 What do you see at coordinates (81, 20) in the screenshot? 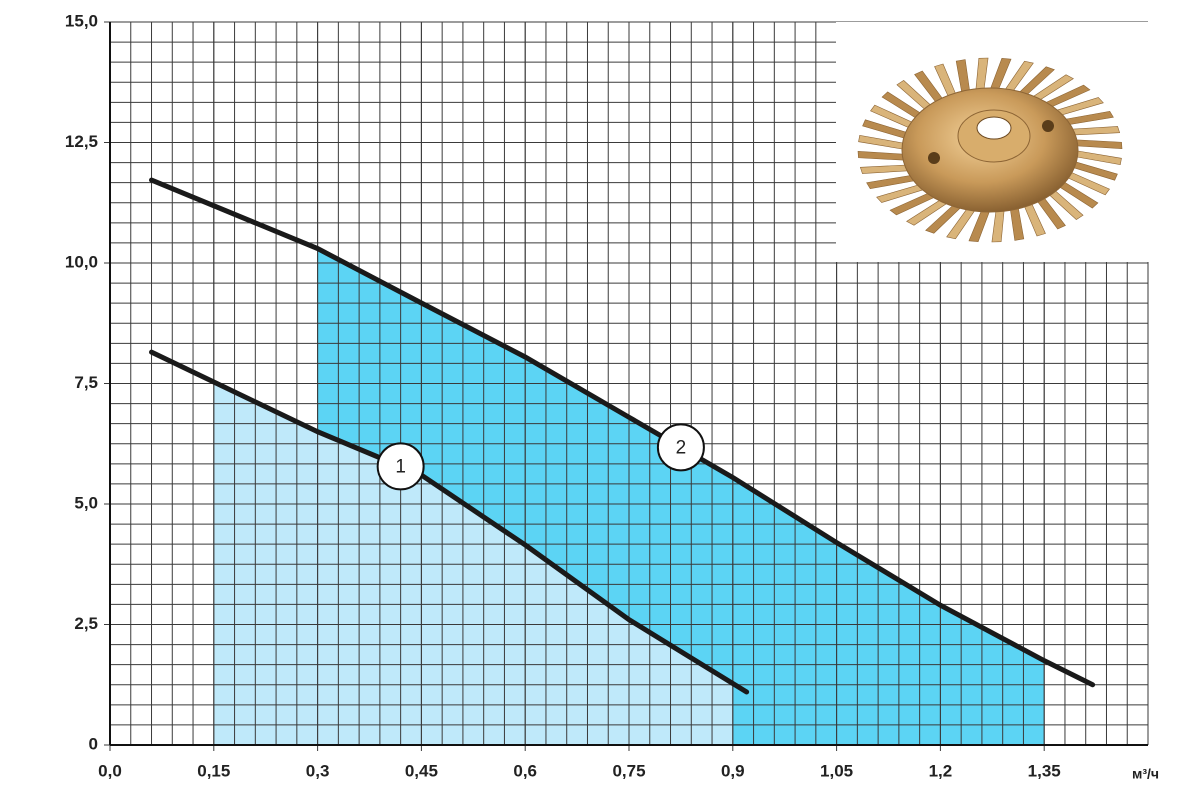
I see `y-tick-label: 15,0` at bounding box center [81, 20].